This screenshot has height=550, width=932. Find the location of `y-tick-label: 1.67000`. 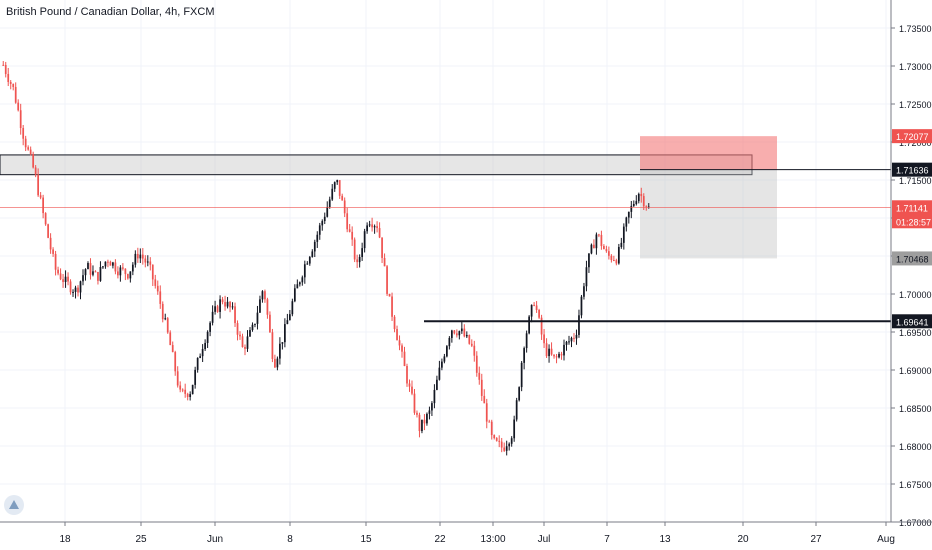

y-tick-label: 1.67000 is located at coordinates (915, 523).